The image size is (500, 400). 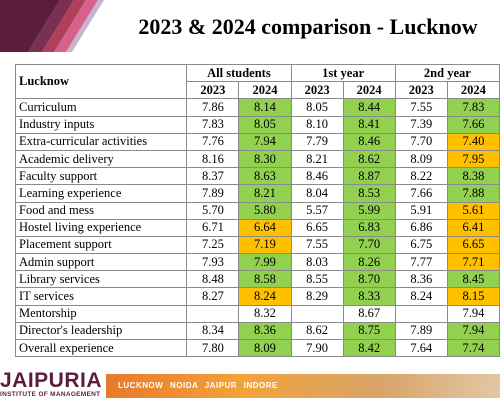 I want to click on table-row: Admin support 7.93 7.99 8.03 8.26 7.77 7.71, so click(x=257, y=262).